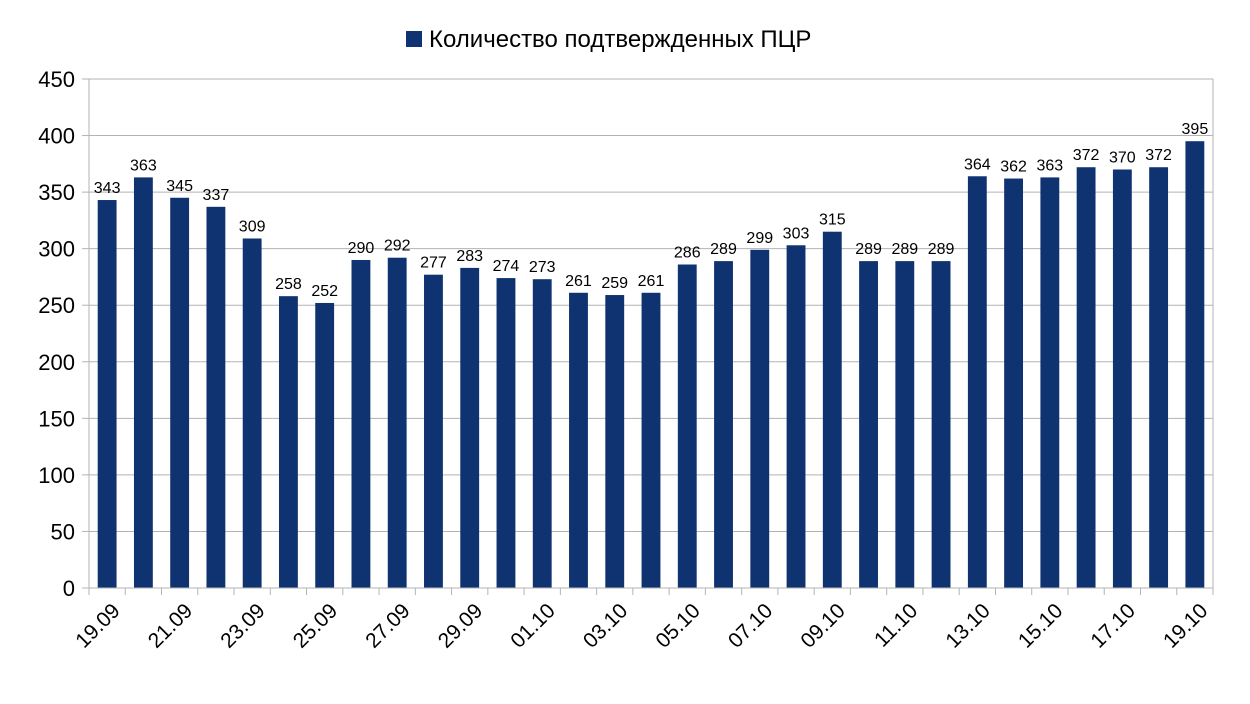 This screenshot has width=1250, height=704. Describe the element at coordinates (967, 625) in the screenshot. I see `x-tick-label: 13.10` at that location.